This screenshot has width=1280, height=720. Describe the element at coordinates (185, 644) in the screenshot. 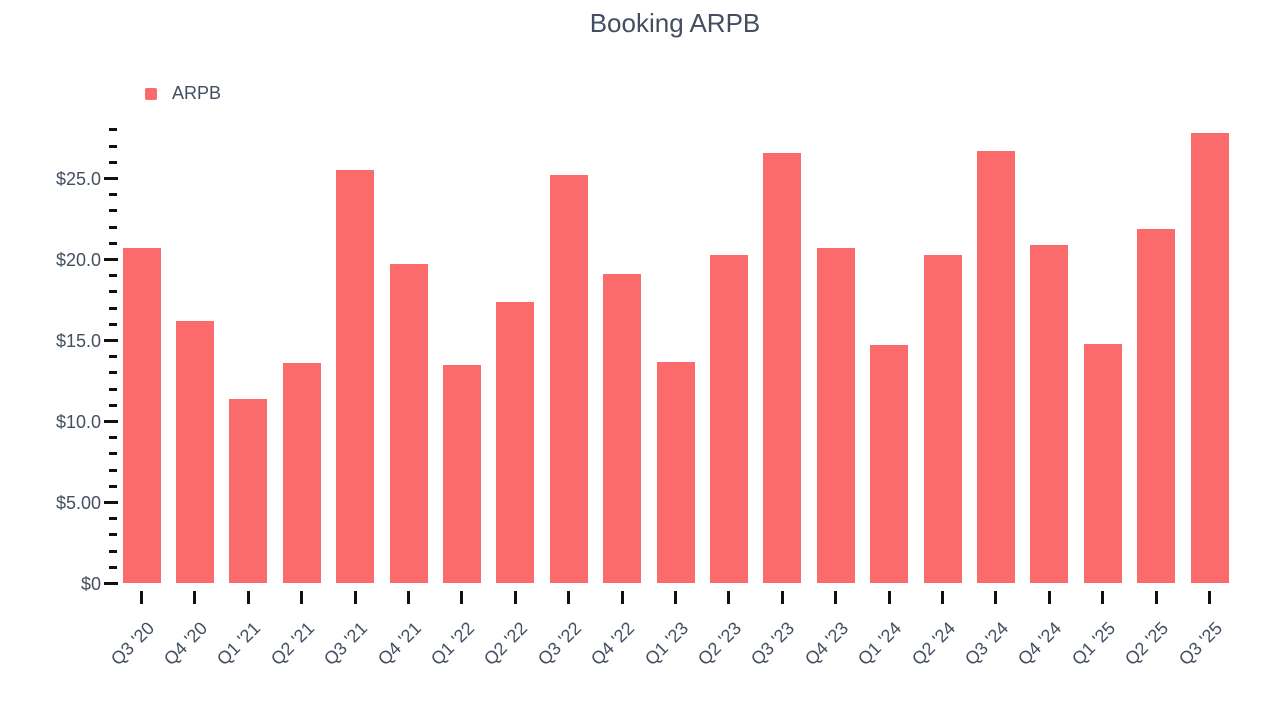

I see `x-axis-label: Q4 '20` at that location.